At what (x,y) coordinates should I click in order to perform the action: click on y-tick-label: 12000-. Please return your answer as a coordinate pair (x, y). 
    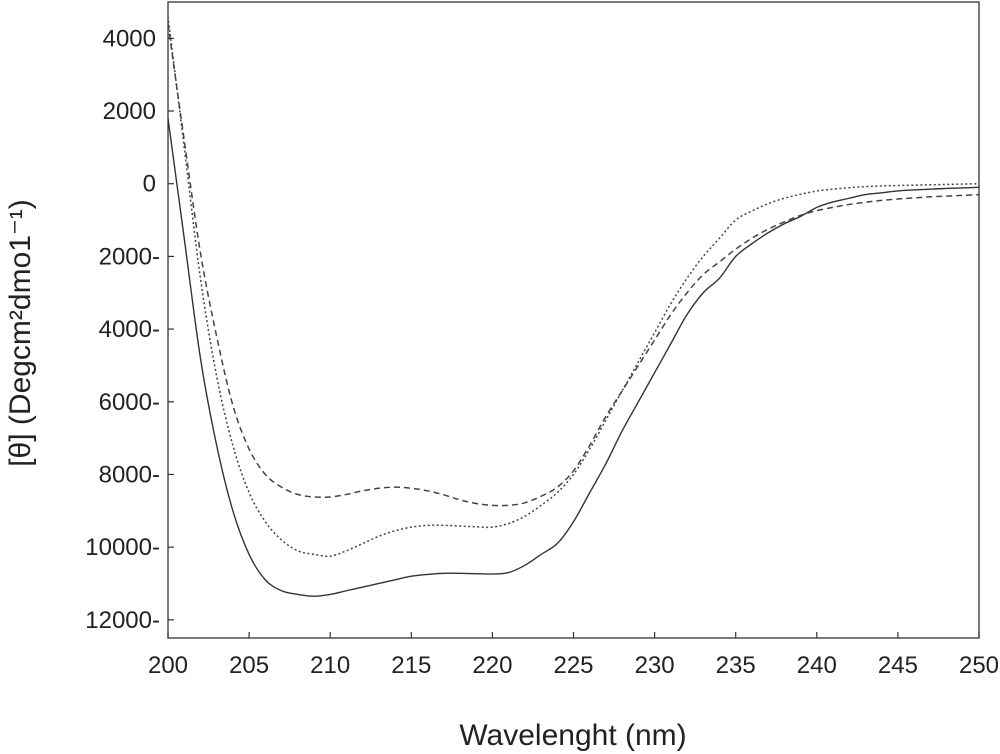
    Looking at the image, I should click on (122, 620).